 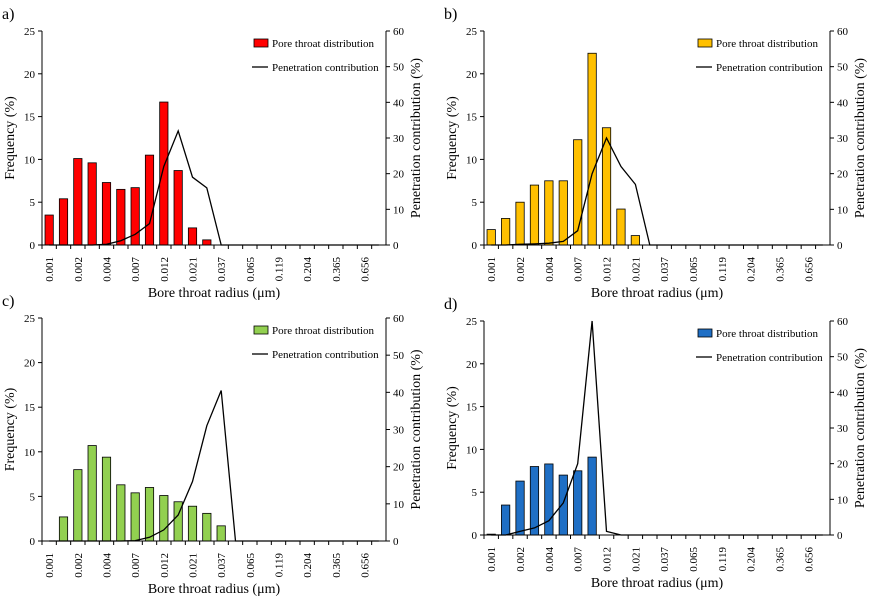 I want to click on x-tick-label: 0.001, so click(x=492, y=559).